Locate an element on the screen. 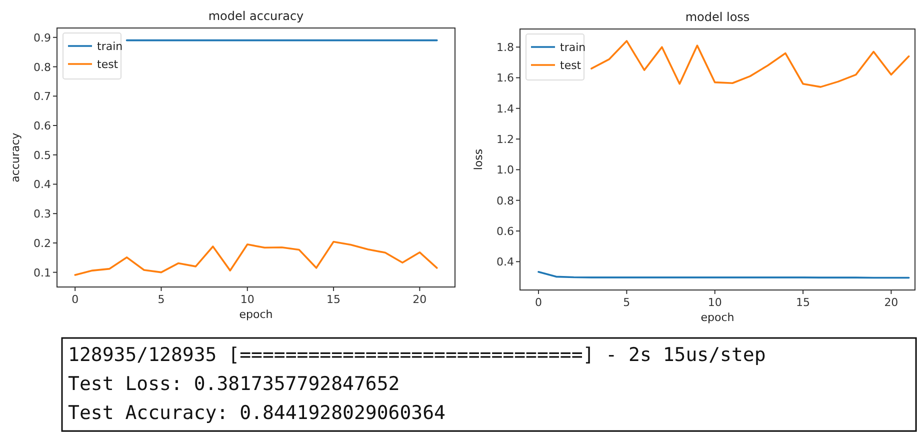  y-tick-label: 1.6 is located at coordinates (505, 78).